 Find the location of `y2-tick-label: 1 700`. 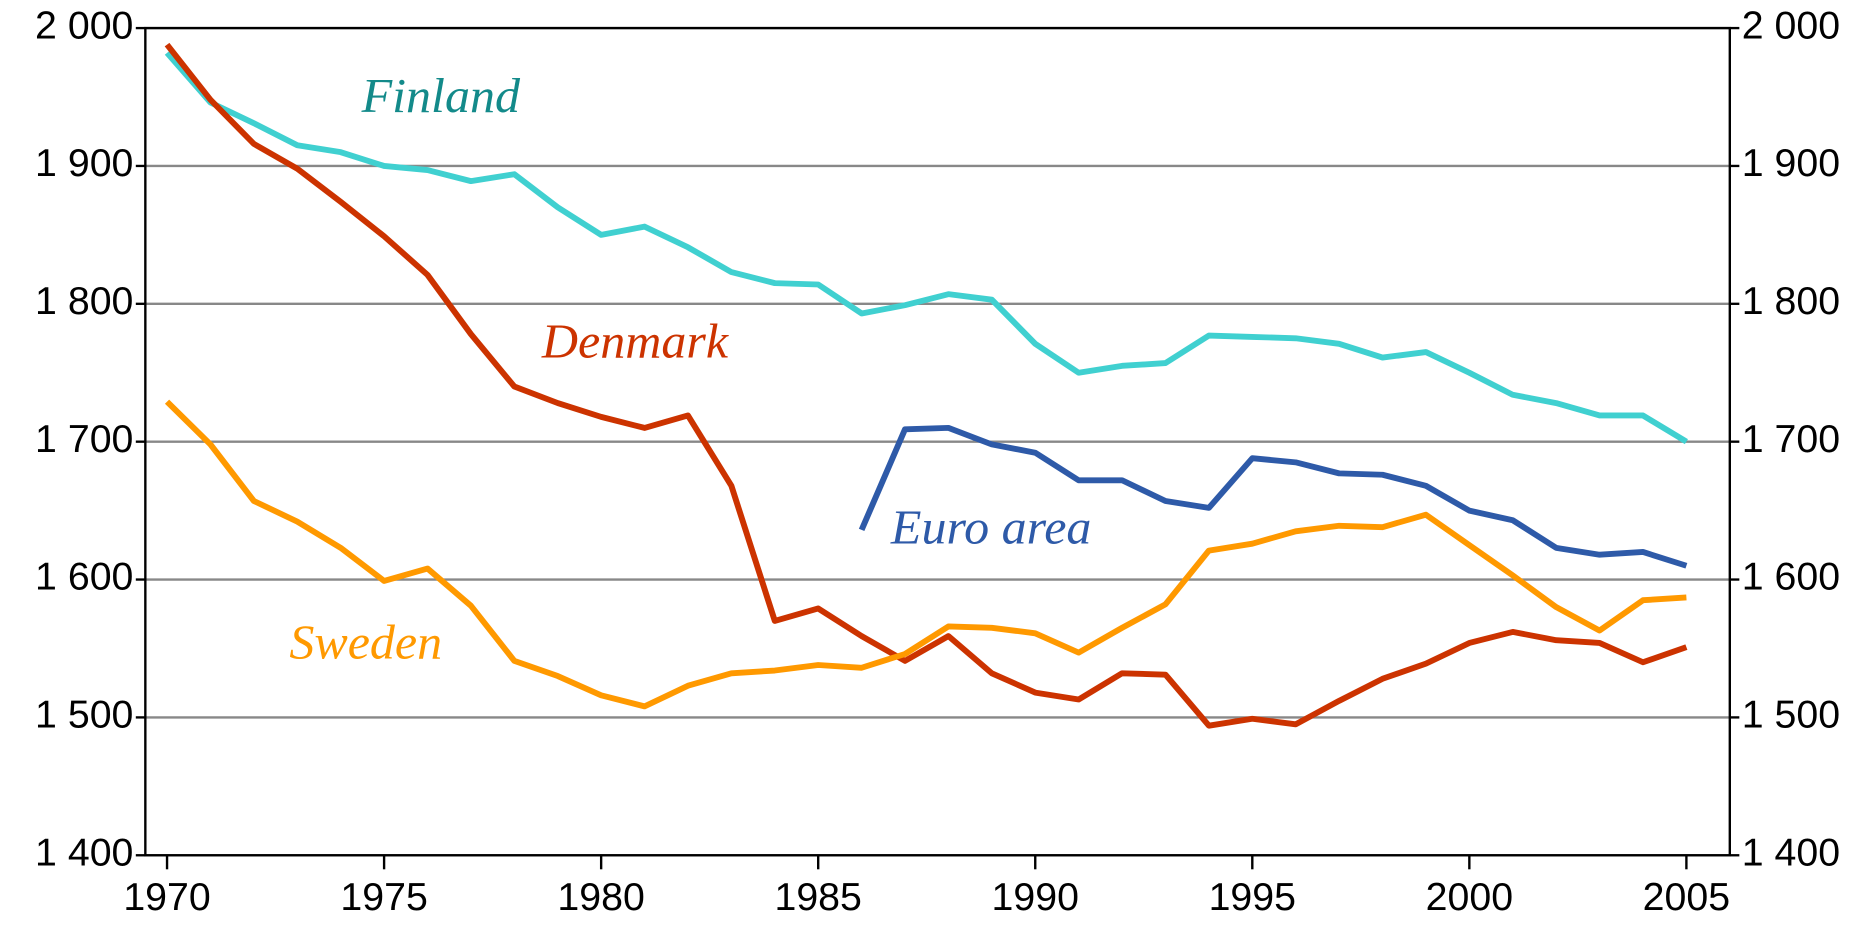

y2-tick-label: 1 700 is located at coordinates (1791, 439).